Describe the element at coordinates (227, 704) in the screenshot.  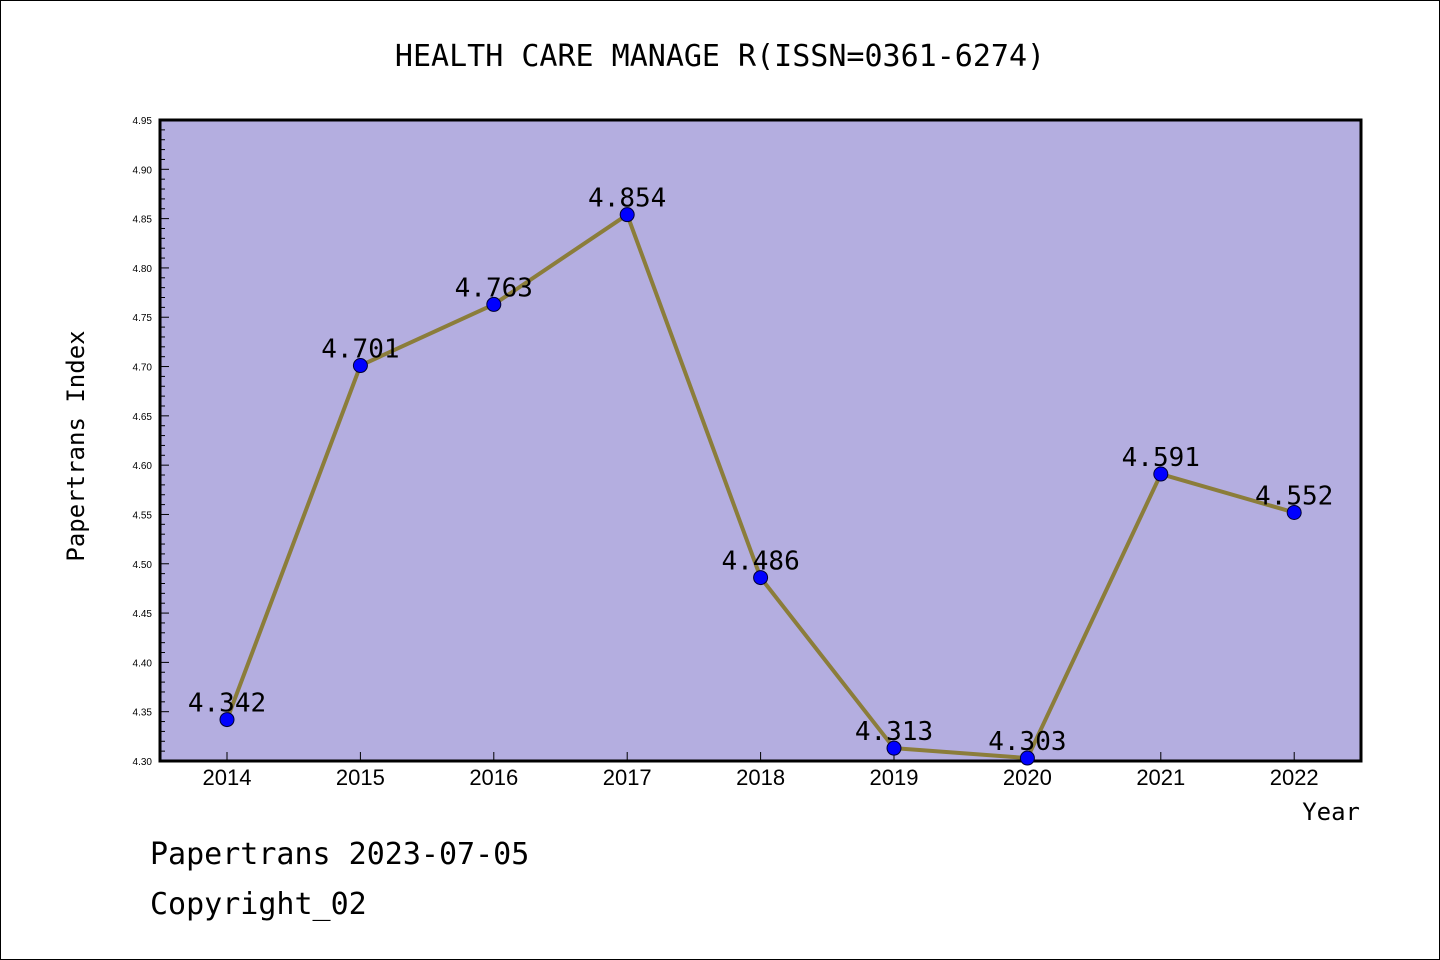
I see `data-label: 4.342` at that location.